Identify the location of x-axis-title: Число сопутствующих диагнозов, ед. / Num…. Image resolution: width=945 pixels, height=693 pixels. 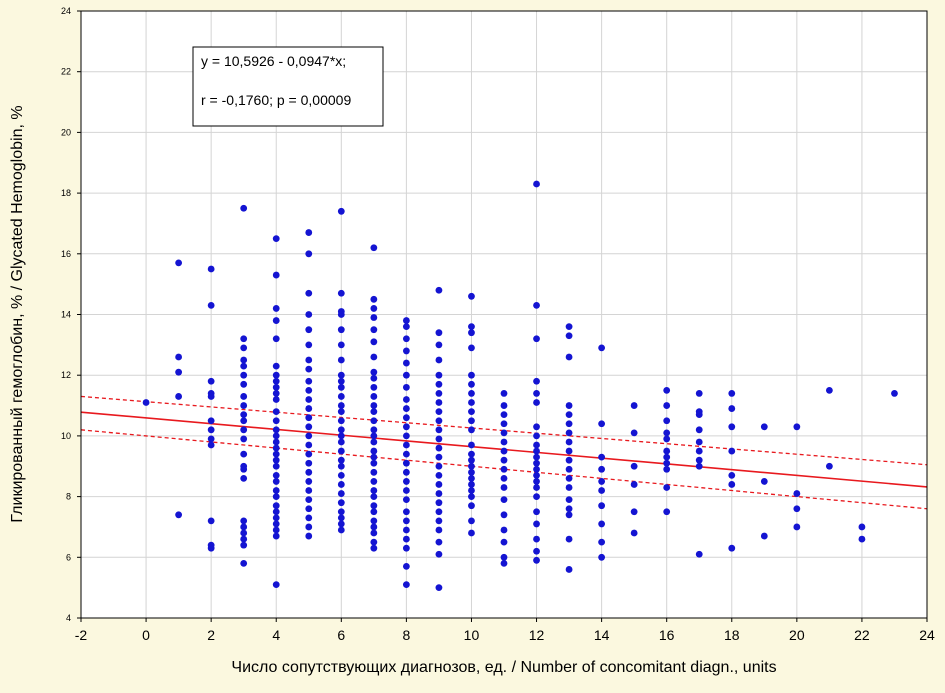
(503, 667).